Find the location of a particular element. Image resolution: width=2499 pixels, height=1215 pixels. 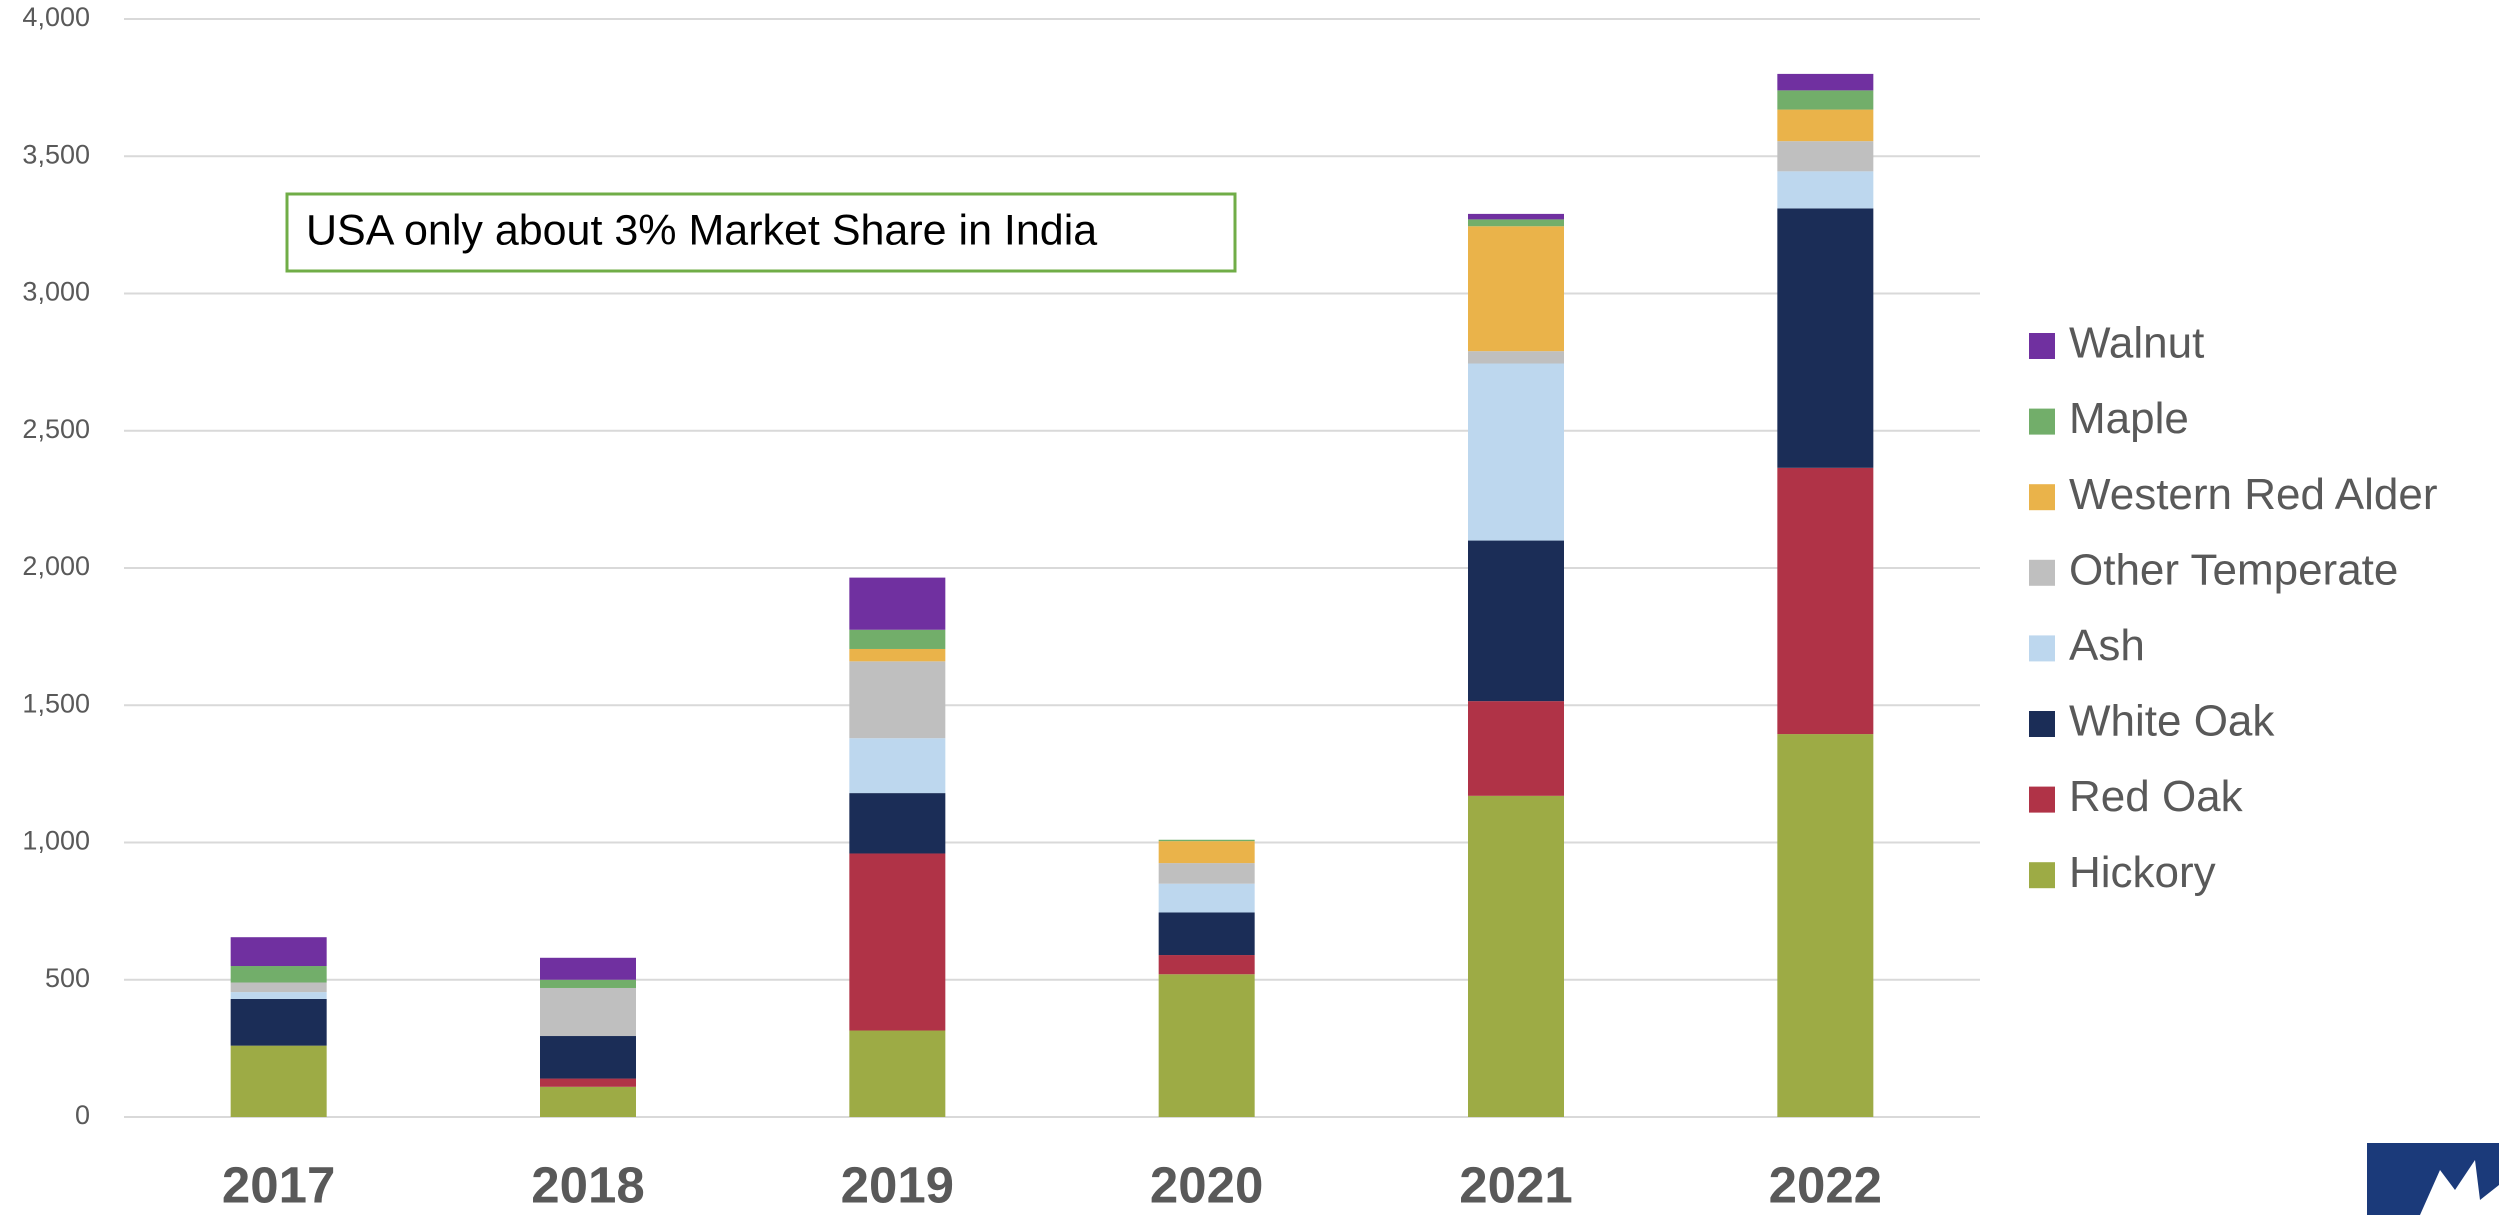

x-tick-label: 2017 is located at coordinates (278, 1184).